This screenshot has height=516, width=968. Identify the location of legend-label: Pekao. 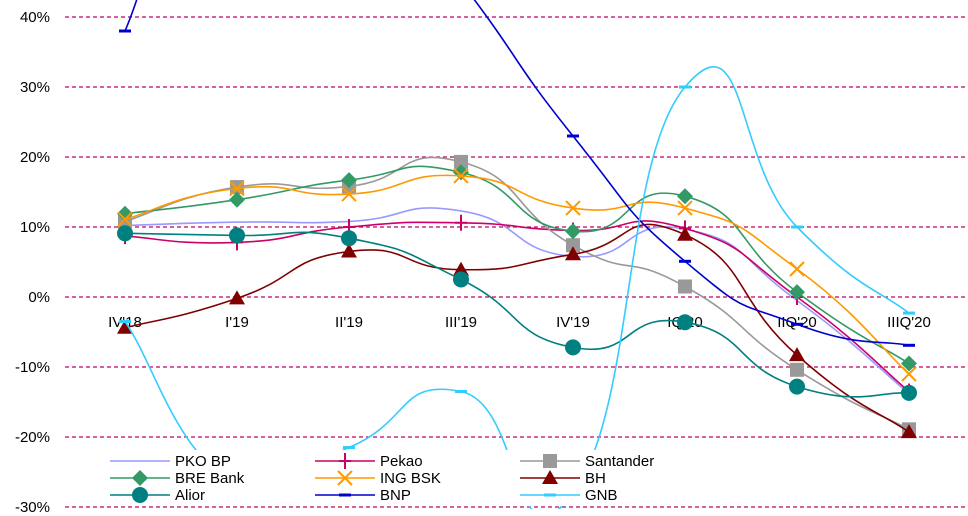
(401, 461).